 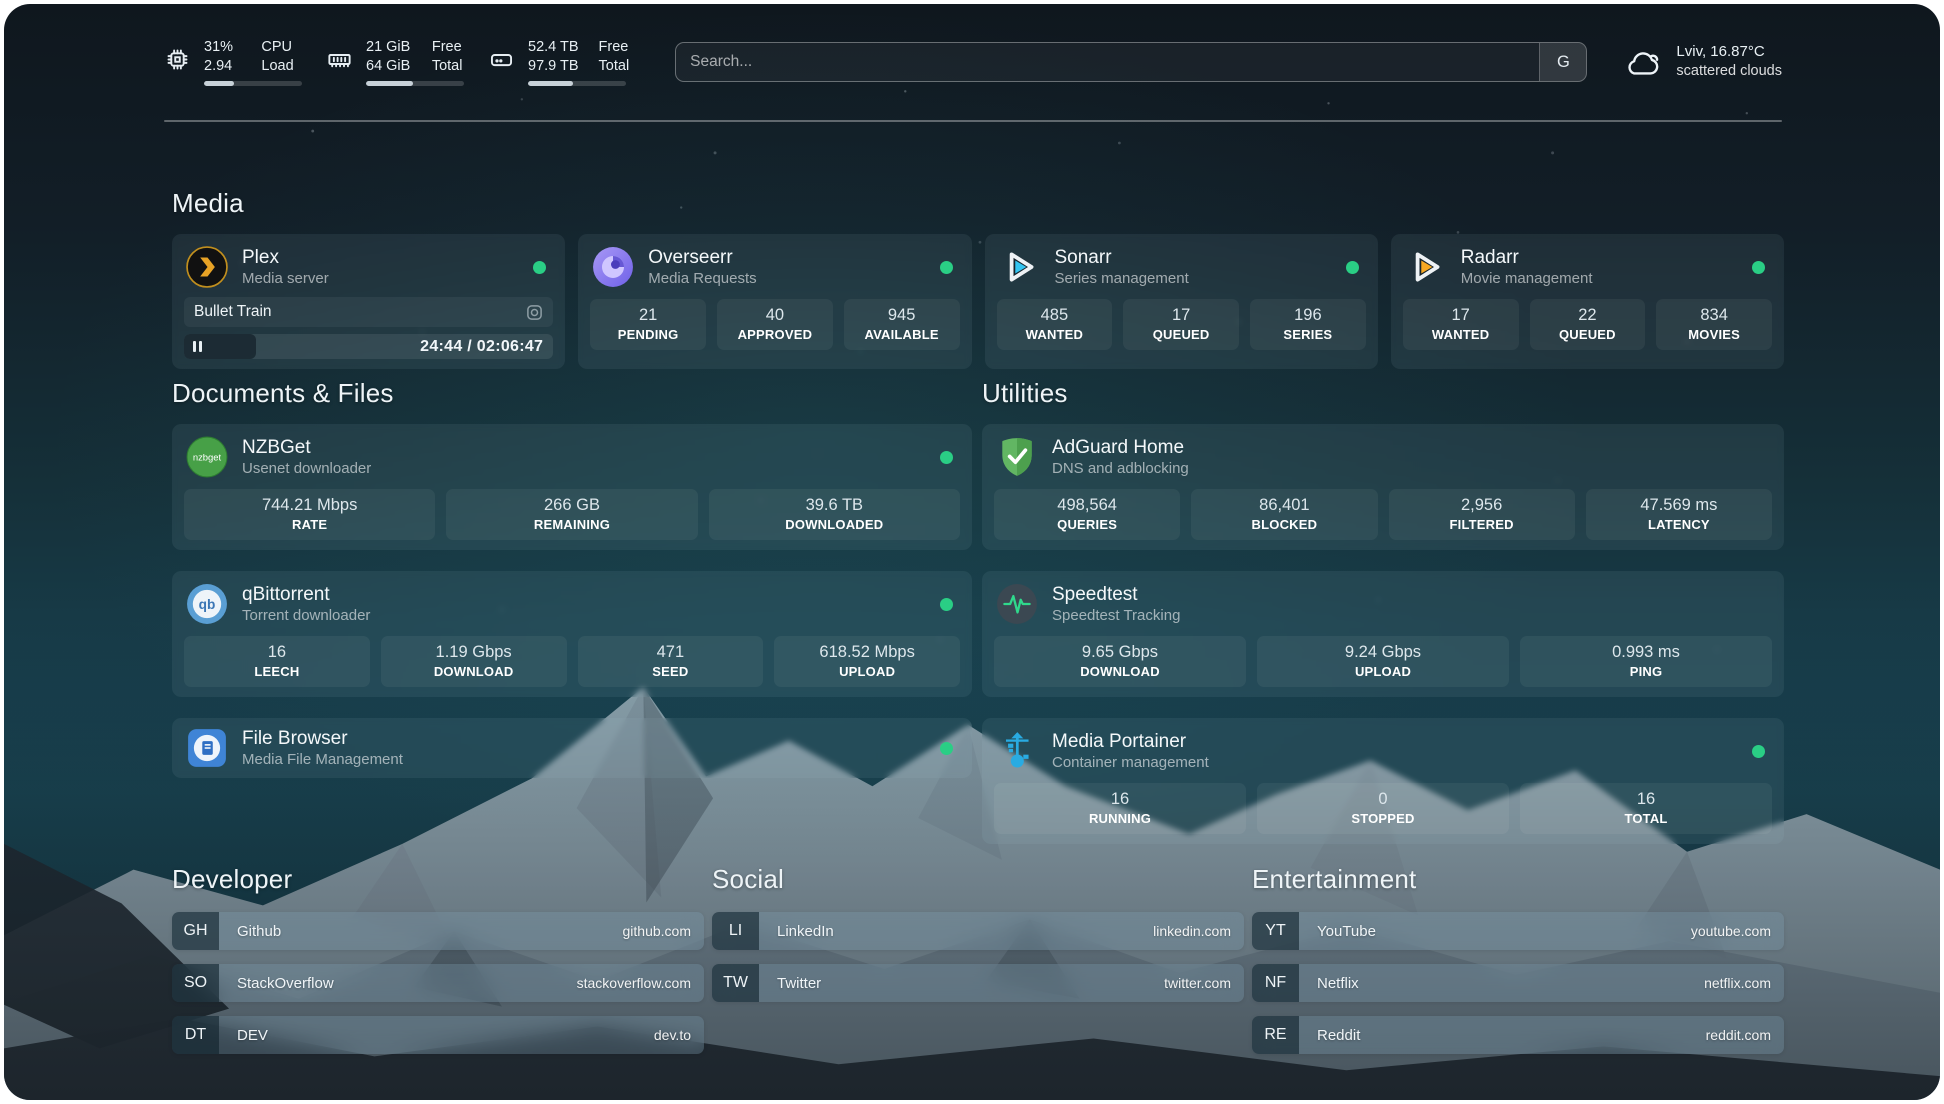 What do you see at coordinates (553, 47) in the screenshot?
I see `disk-free-value: 52.4 TB` at bounding box center [553, 47].